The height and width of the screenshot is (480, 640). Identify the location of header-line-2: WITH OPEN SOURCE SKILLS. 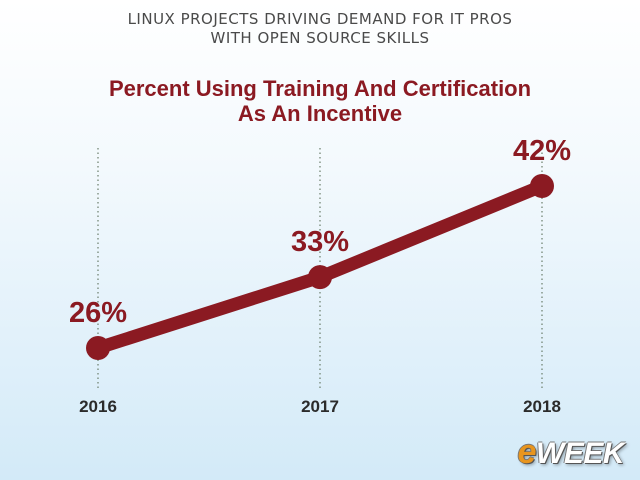
(320, 38).